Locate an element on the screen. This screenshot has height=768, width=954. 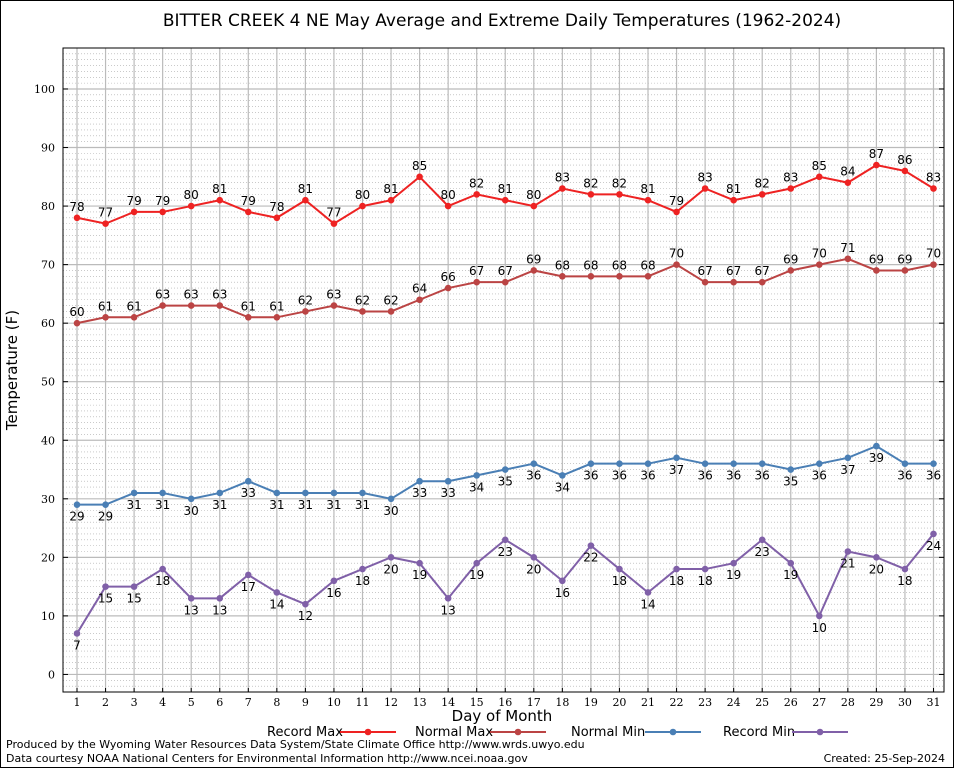
footer-created-date: Created: 25-Sep-2024 is located at coordinates (884, 758).